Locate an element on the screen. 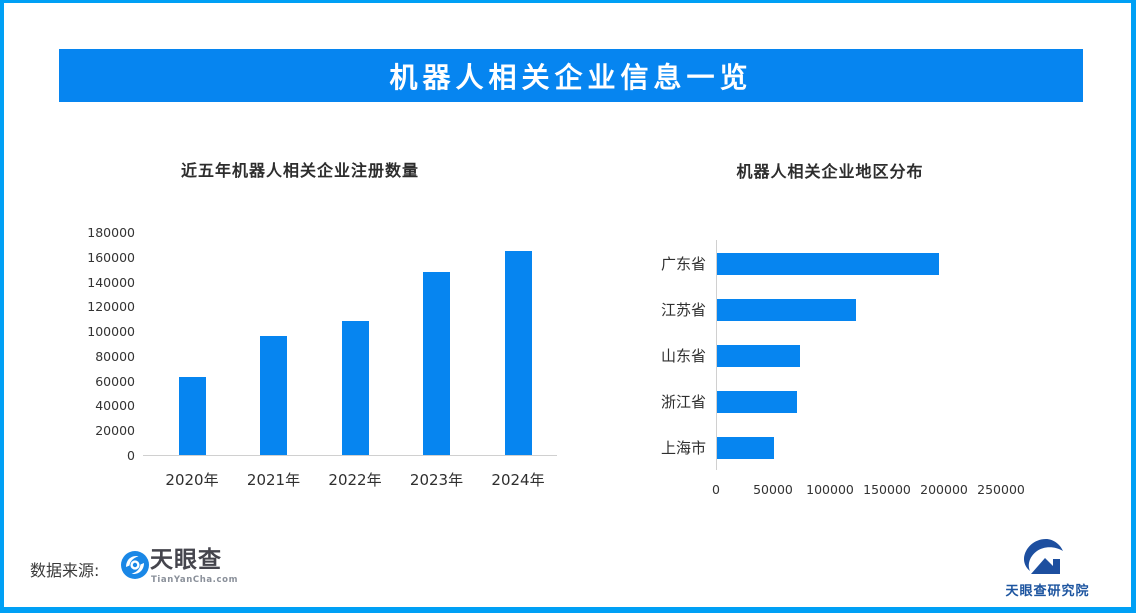  y-axis-category-label: 山东省 is located at coordinates (683, 356).